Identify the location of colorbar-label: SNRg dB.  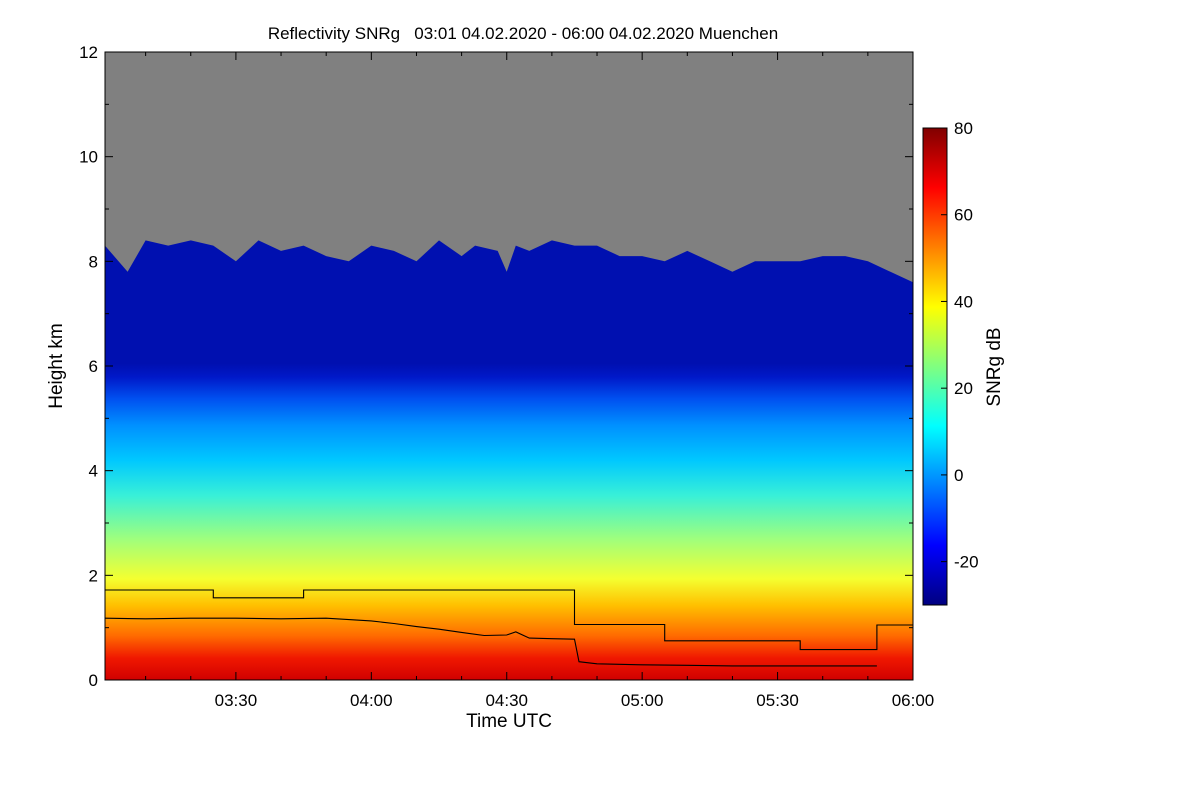
(994, 366).